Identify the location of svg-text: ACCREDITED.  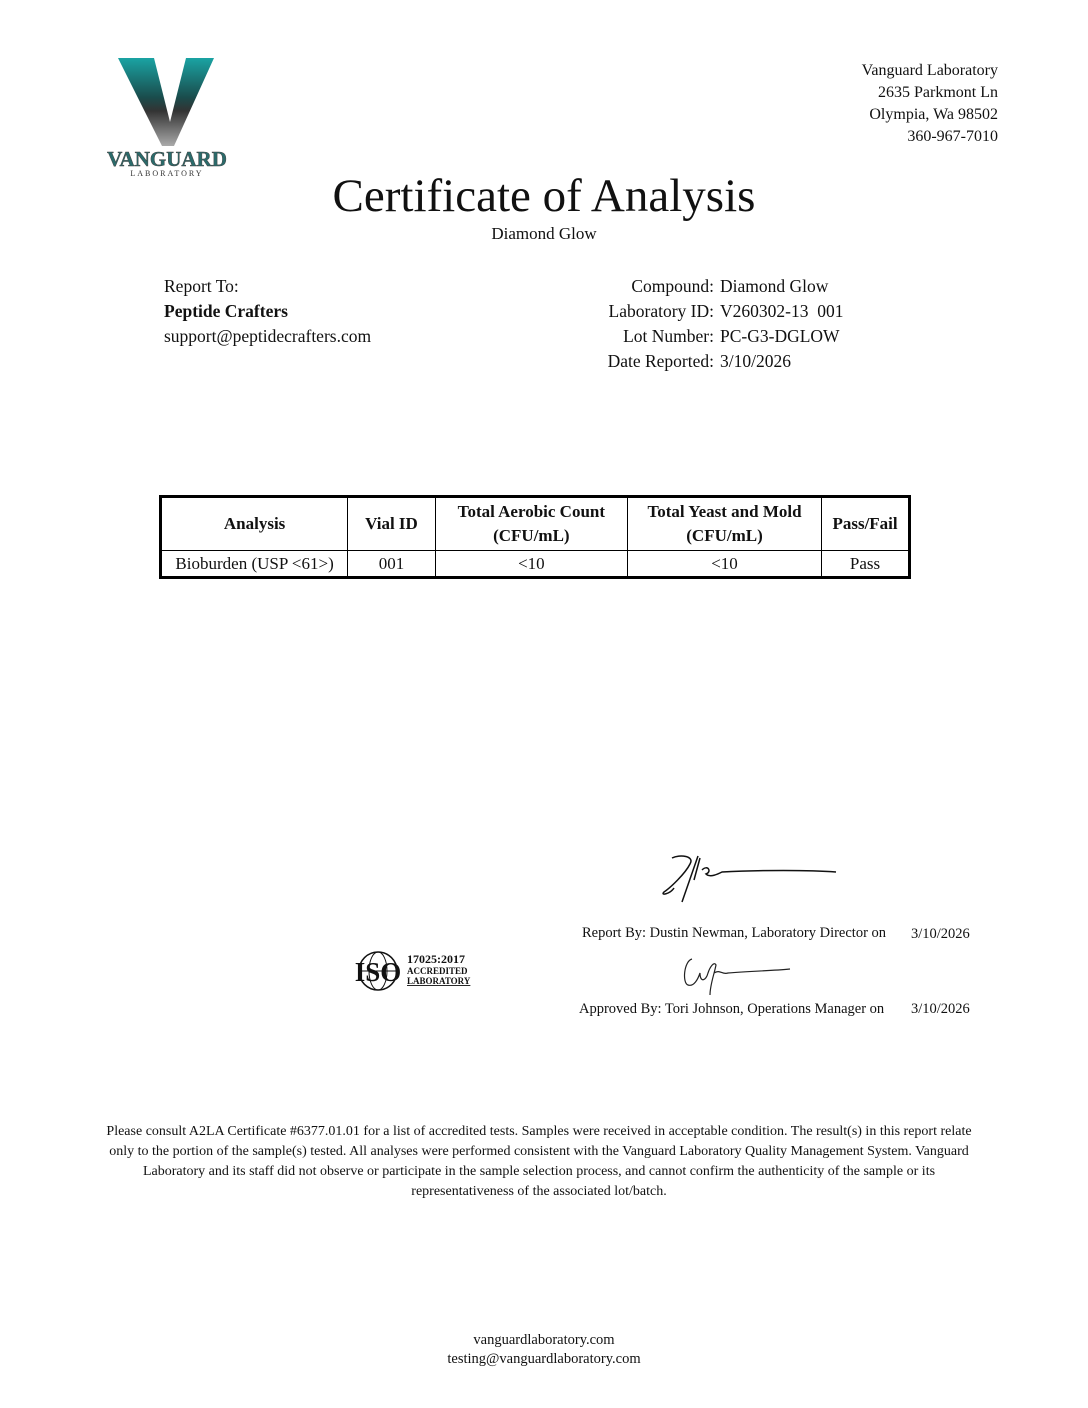
(437, 971).